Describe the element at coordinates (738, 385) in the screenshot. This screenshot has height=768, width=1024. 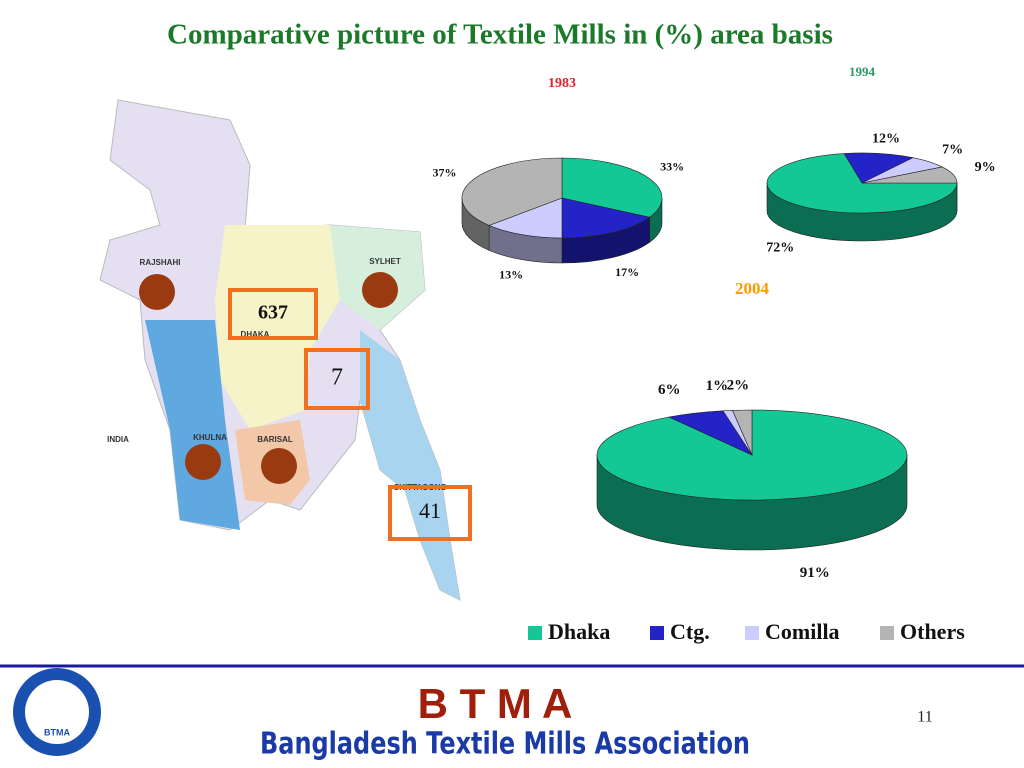
I see `data-label: 2%` at that location.